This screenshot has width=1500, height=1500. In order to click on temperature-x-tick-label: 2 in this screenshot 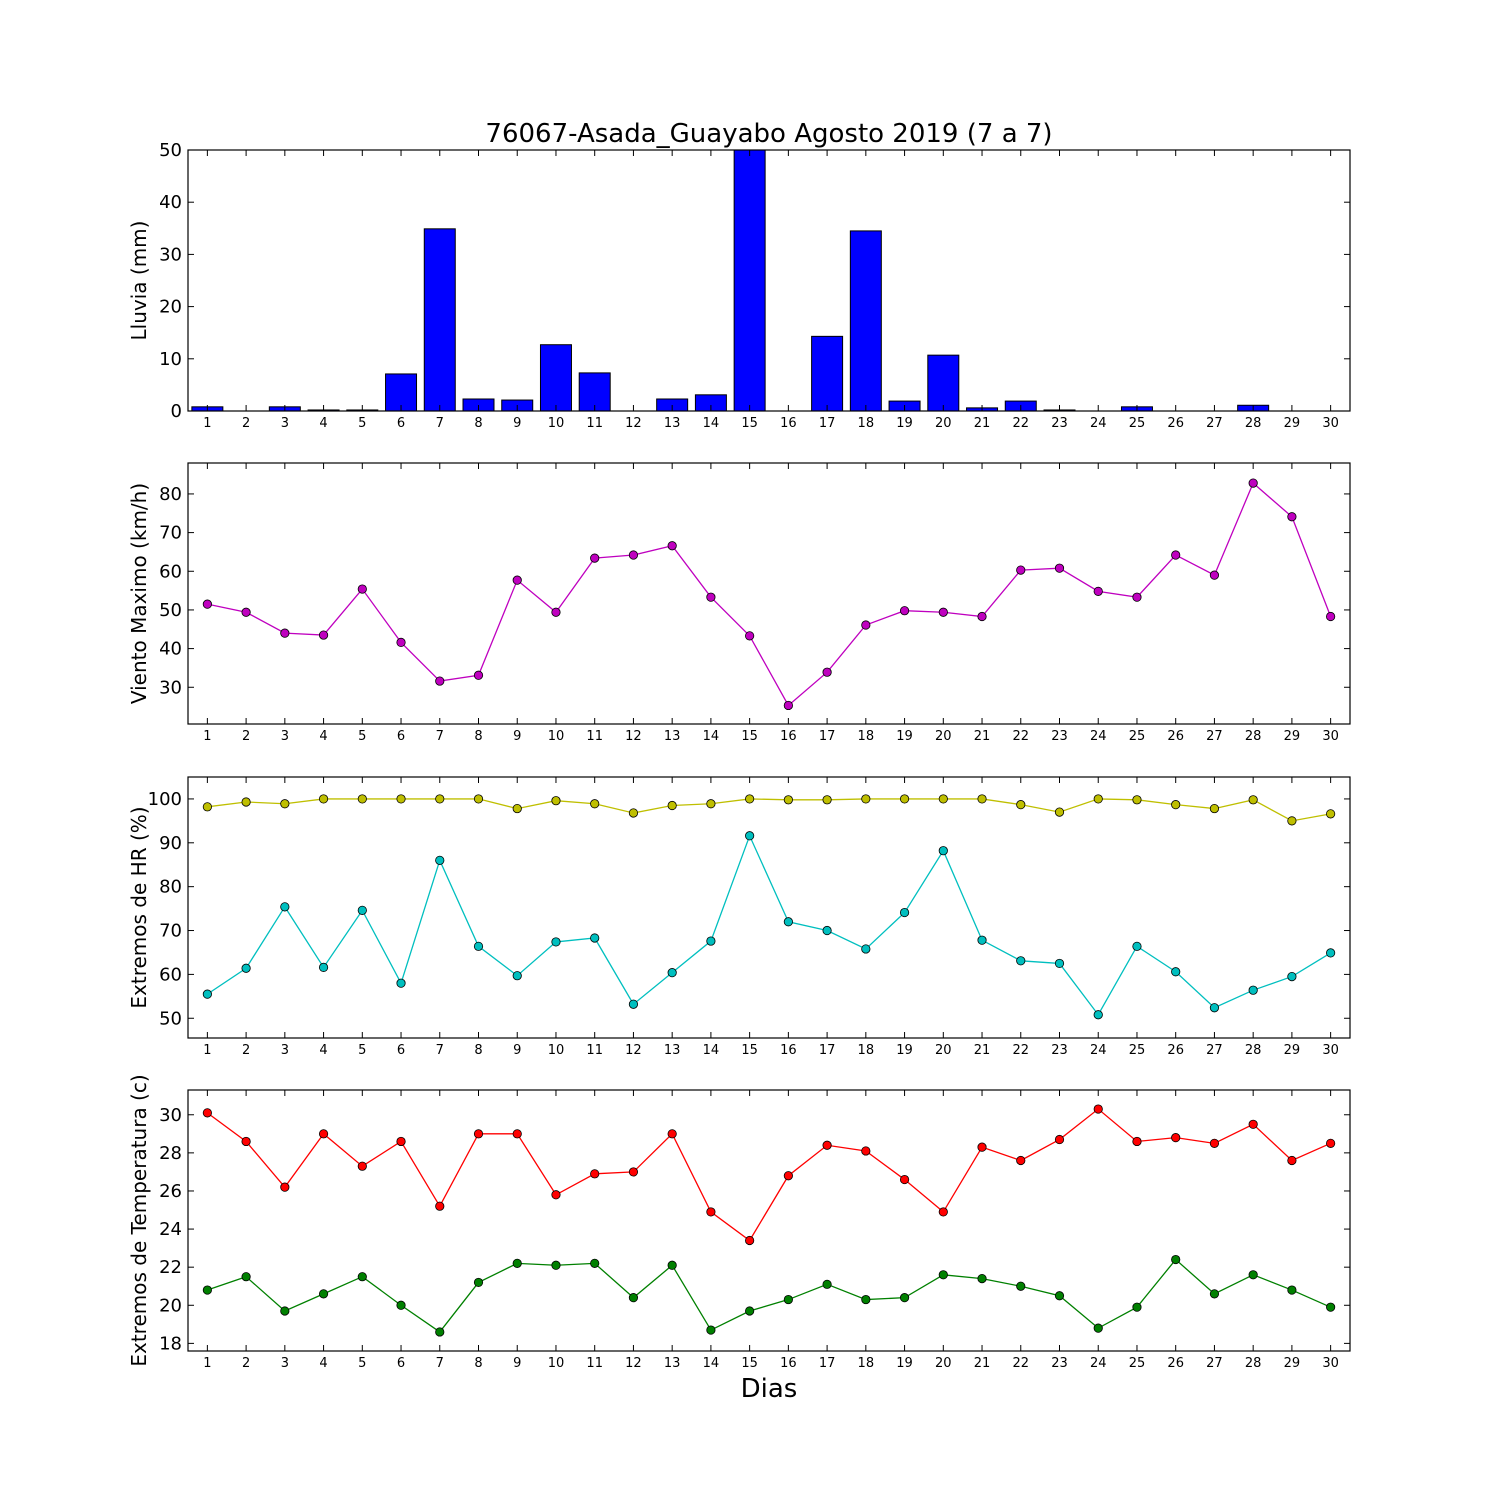, I will do `click(246, 1363)`.